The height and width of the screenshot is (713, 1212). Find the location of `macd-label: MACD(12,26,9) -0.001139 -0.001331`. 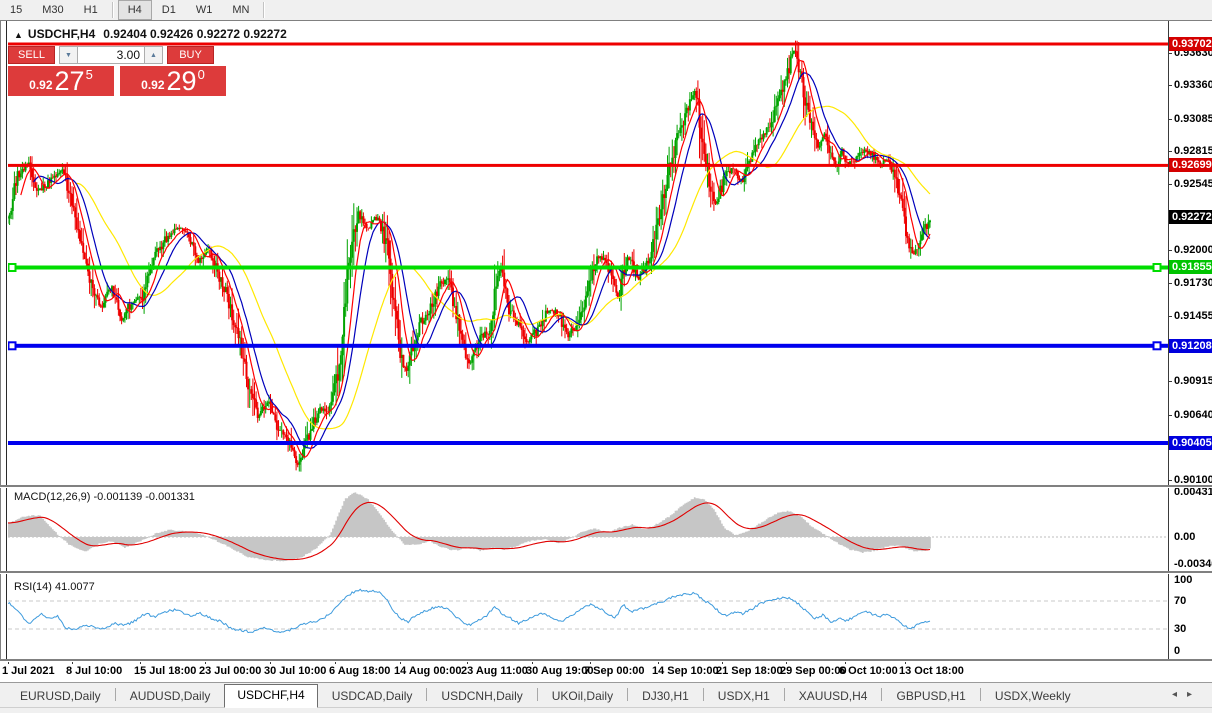

macd-label: MACD(12,26,9) -0.001139 -0.001331 is located at coordinates (104, 497).